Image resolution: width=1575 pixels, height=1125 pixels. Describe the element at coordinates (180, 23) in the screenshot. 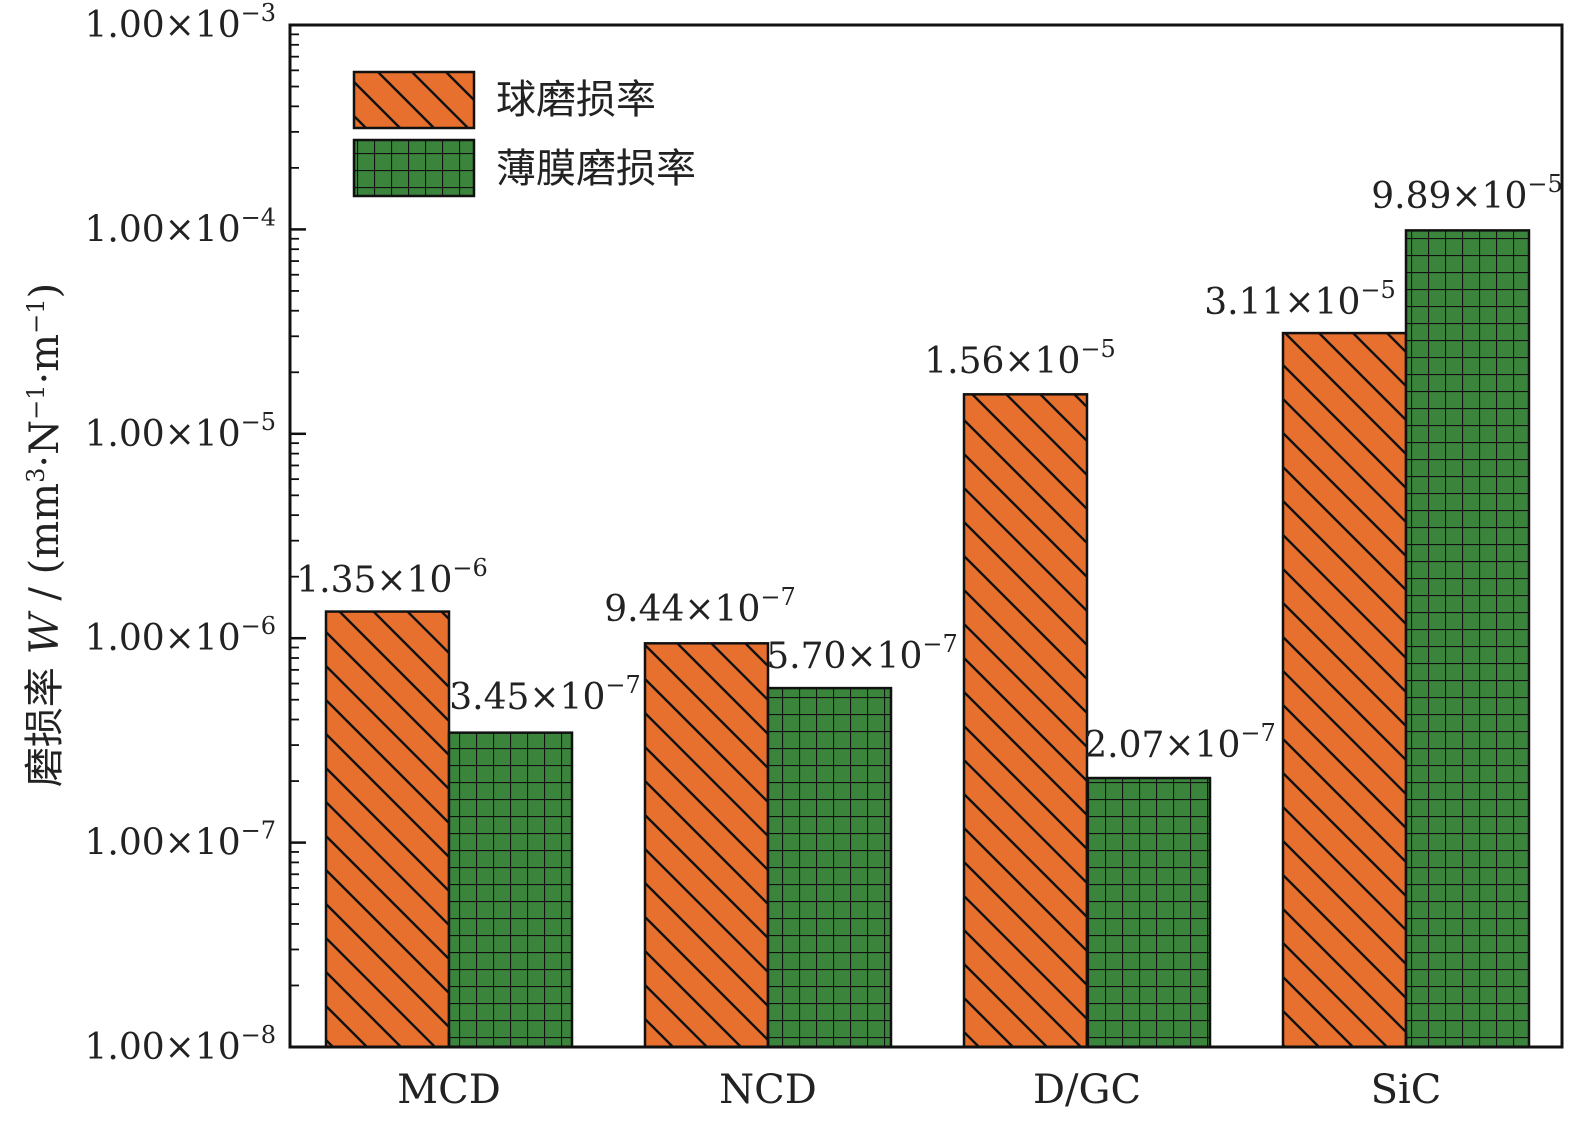

I see `y-tick-label: 1.00×10⁻³` at that location.